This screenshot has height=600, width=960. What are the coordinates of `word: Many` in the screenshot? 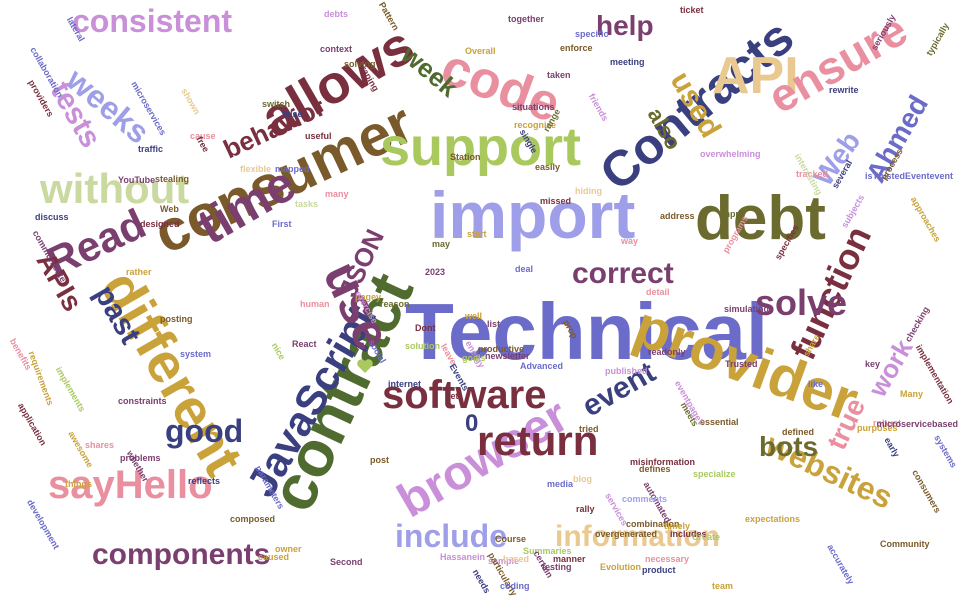 It's located at (912, 394).